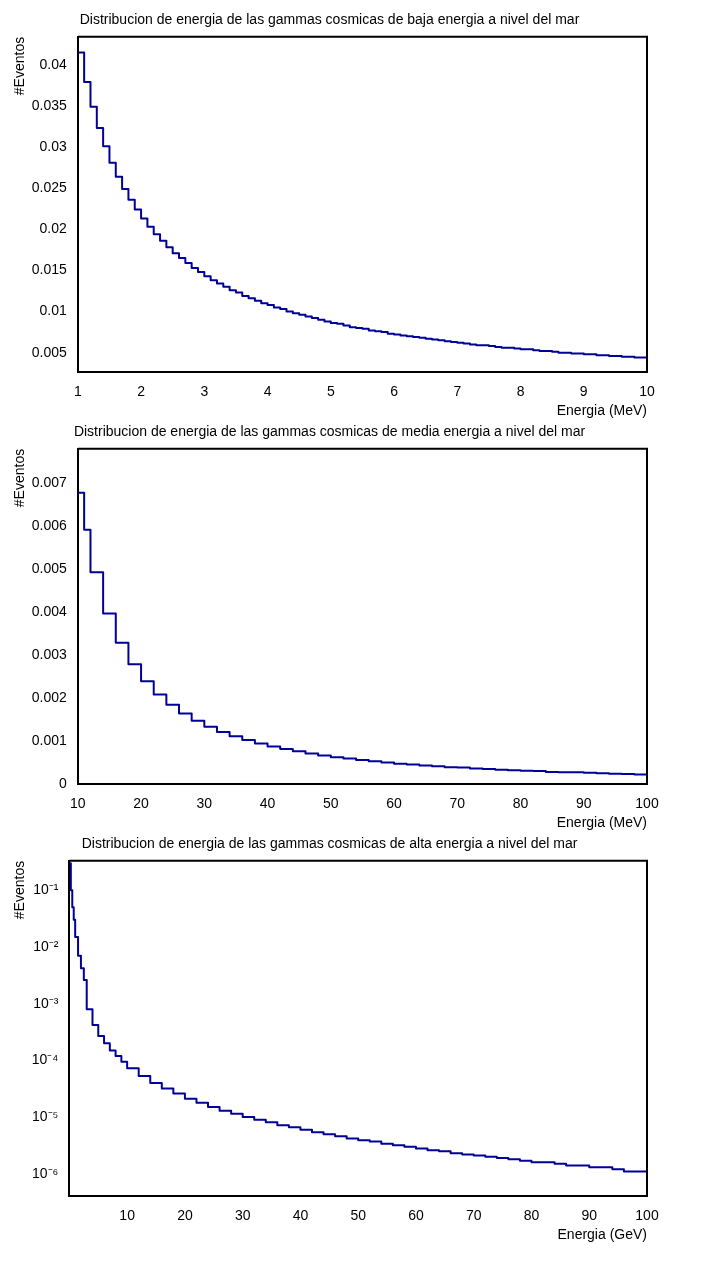  Describe the element at coordinates (45, 1172) in the screenshot. I see `y-tick-label: 10⁻⁶` at that location.